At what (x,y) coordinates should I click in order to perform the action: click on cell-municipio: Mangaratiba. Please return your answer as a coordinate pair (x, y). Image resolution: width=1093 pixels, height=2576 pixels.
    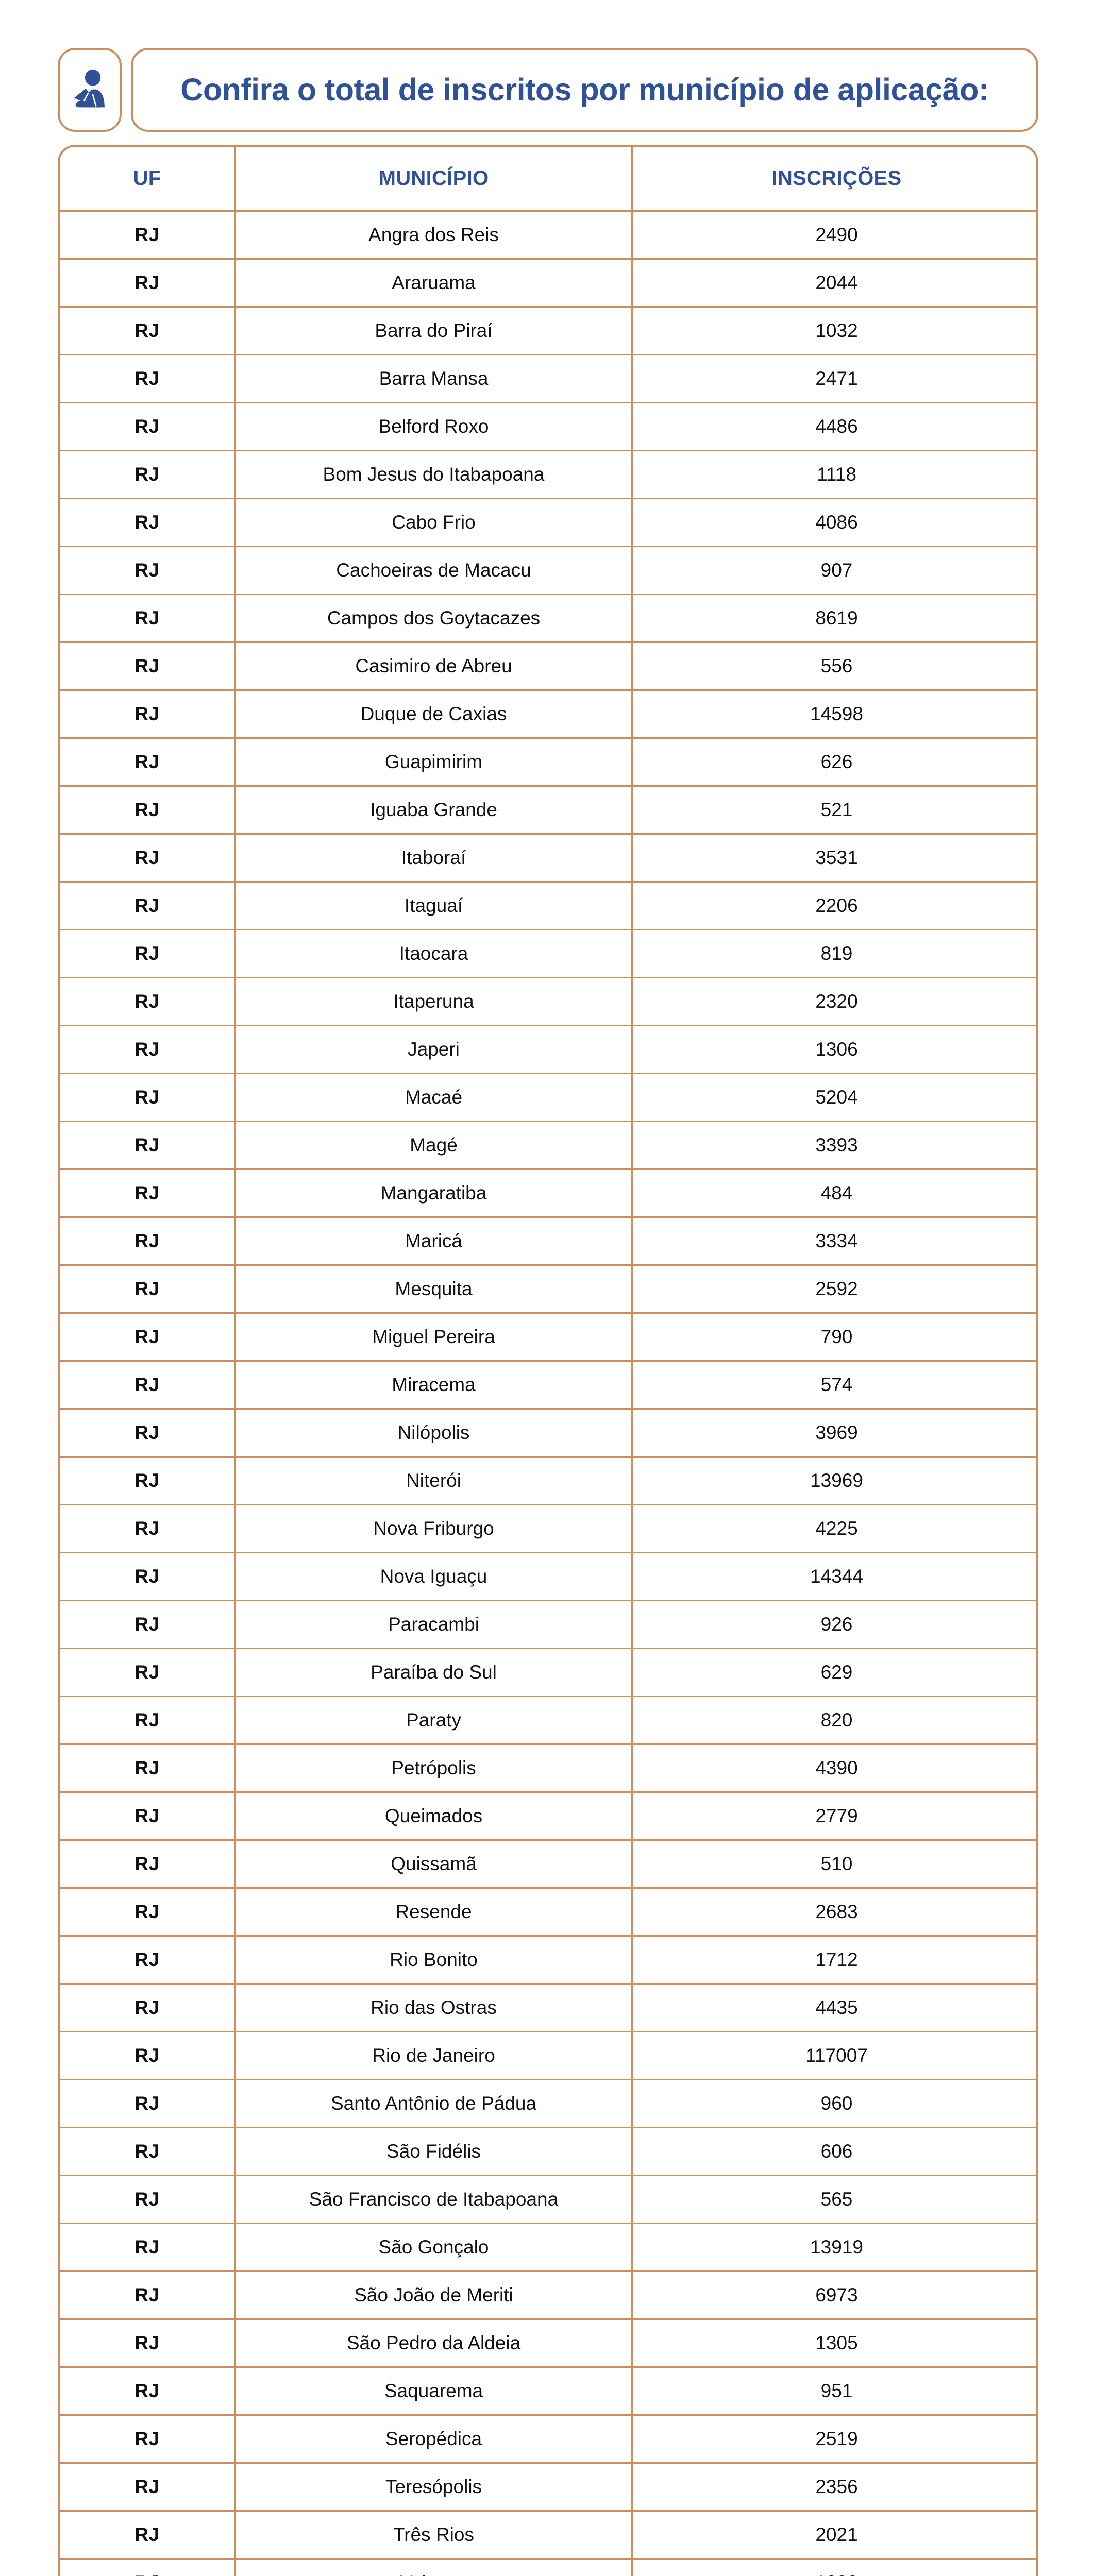
    Looking at the image, I should click on (434, 1194).